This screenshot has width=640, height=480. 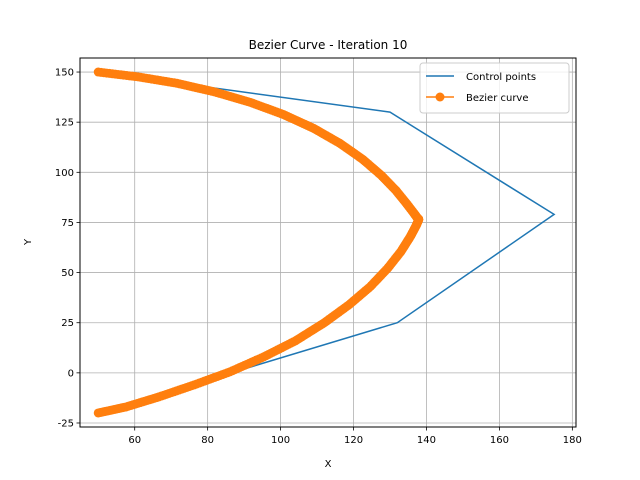 What do you see at coordinates (207, 440) in the screenshot?
I see `x-tick-label: 80` at bounding box center [207, 440].